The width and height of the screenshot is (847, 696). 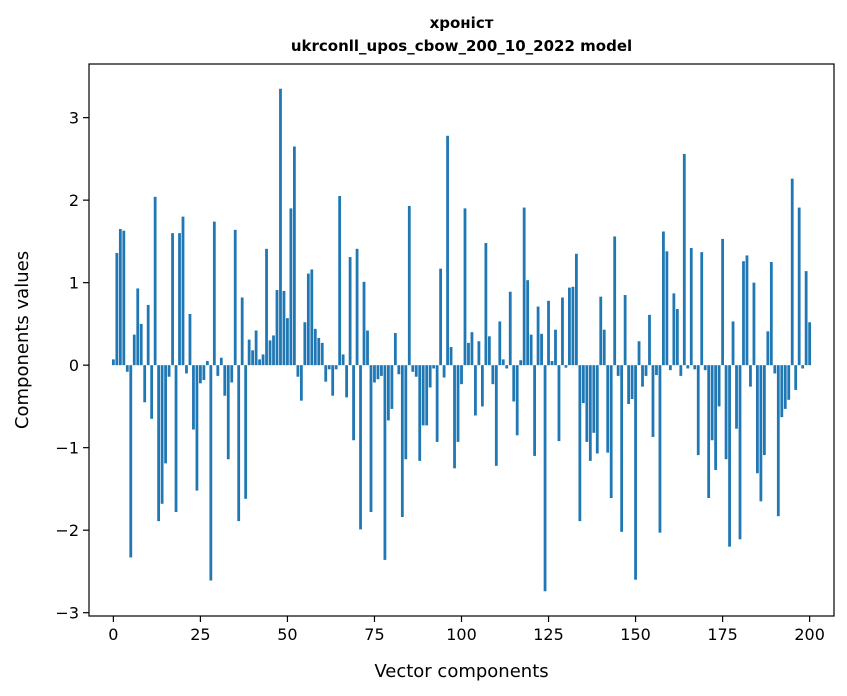 I want to click on y-tick-label: 3, so click(x=74, y=118).